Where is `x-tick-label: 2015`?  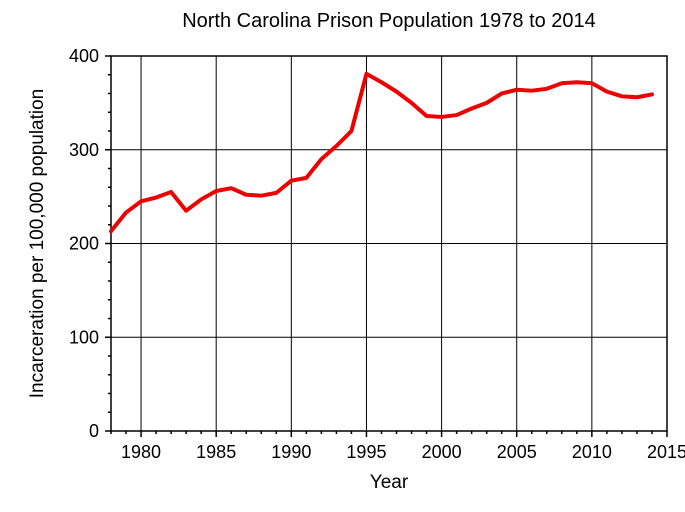
x-tick-label: 2015 is located at coordinates (666, 452).